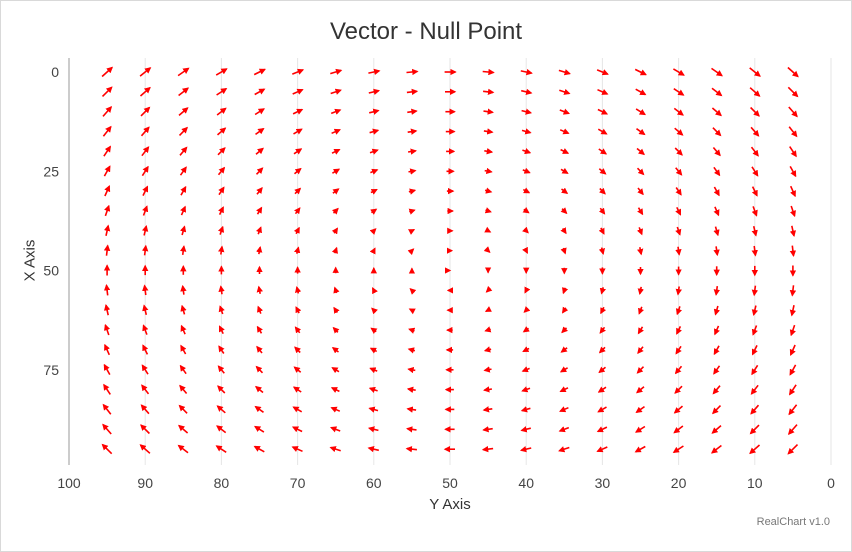 The image size is (852, 552). I want to click on x-axis-title: Y Axis, so click(450, 504).